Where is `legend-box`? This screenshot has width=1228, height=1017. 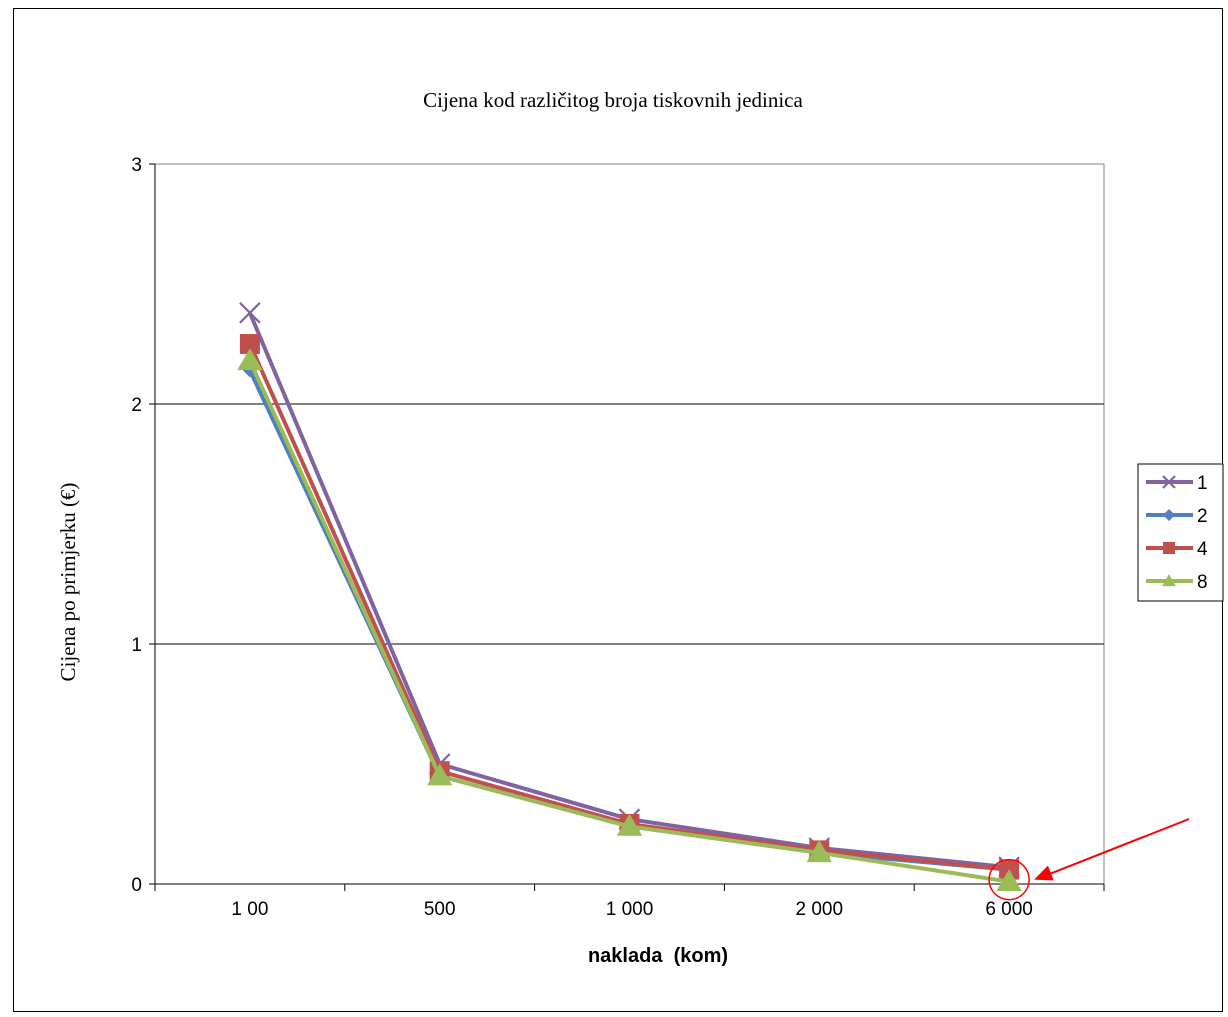 legend-box is located at coordinates (1180, 532).